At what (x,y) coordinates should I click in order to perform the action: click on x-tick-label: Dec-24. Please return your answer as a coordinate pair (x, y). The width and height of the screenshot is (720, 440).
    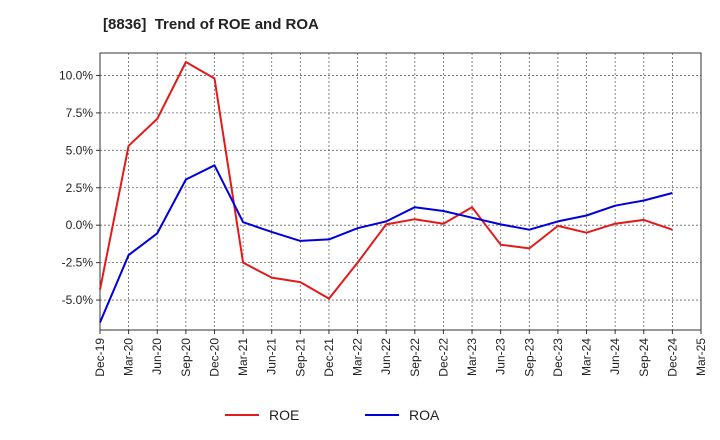
    Looking at the image, I should click on (672, 357).